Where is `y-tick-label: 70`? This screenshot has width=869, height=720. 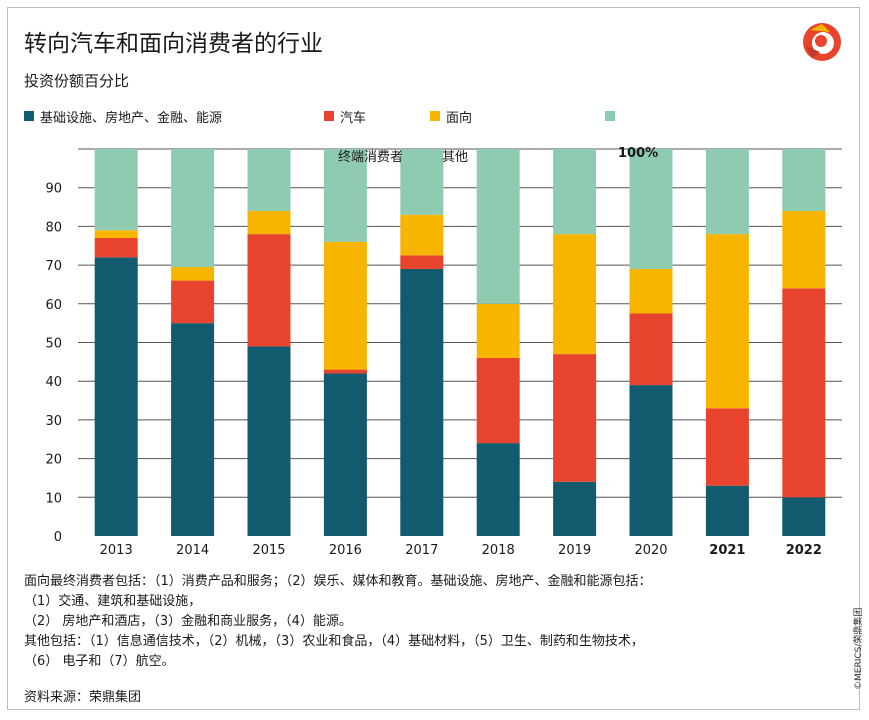 y-tick-label: 70 is located at coordinates (53, 266).